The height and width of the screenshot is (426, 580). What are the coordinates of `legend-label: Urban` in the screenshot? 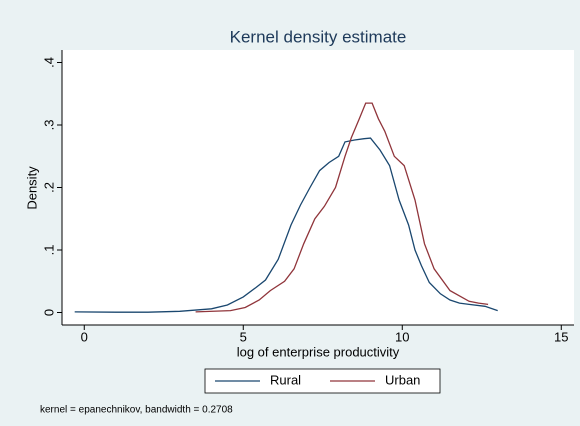 It's located at (402, 379).